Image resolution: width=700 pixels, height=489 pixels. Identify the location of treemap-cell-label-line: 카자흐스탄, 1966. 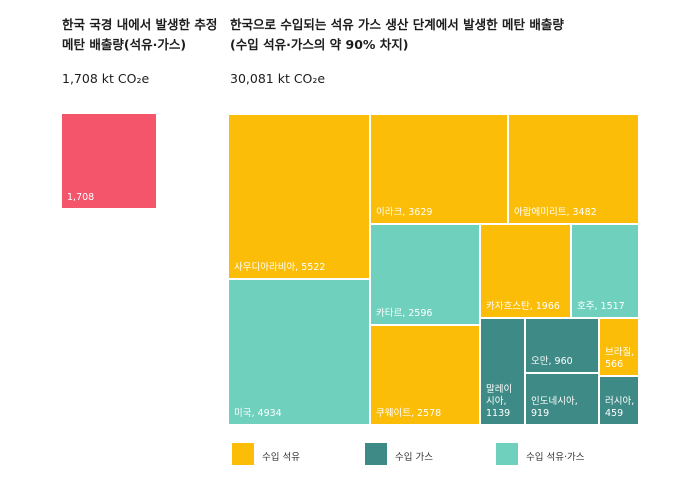
(523, 306).